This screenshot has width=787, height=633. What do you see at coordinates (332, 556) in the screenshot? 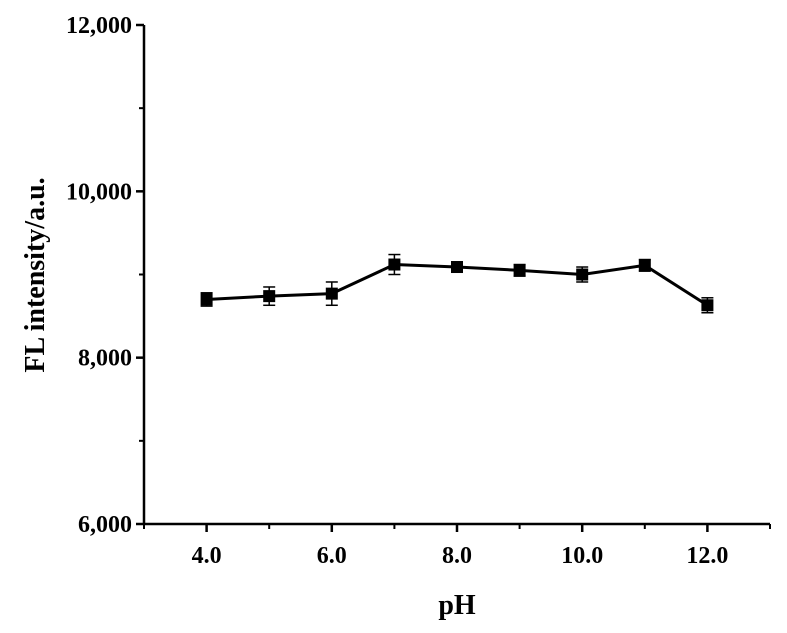
I see `x-tick-label: 6.0` at bounding box center [332, 556].